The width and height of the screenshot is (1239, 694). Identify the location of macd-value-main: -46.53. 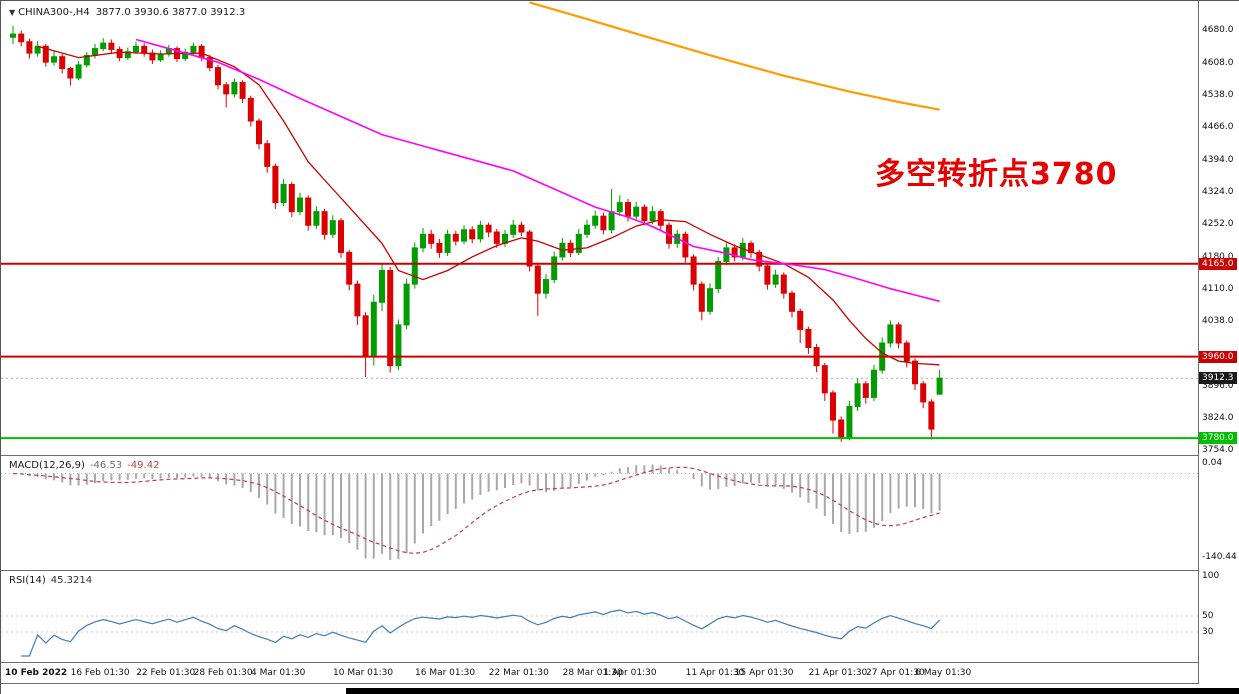
(106, 465).